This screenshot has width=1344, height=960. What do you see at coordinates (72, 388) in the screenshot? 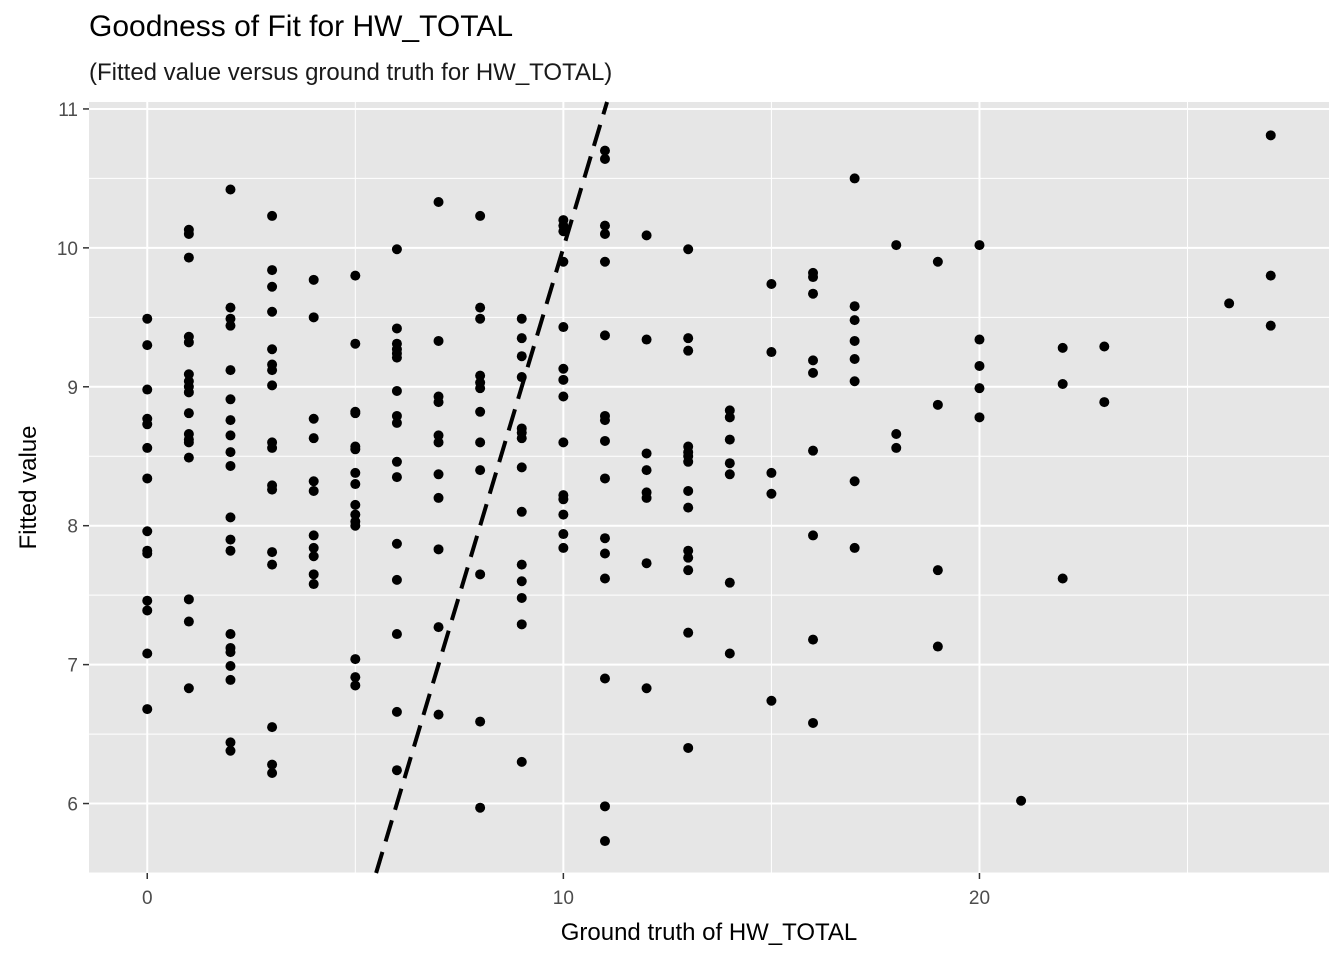
I see `y-tick-label: 9` at bounding box center [72, 388].